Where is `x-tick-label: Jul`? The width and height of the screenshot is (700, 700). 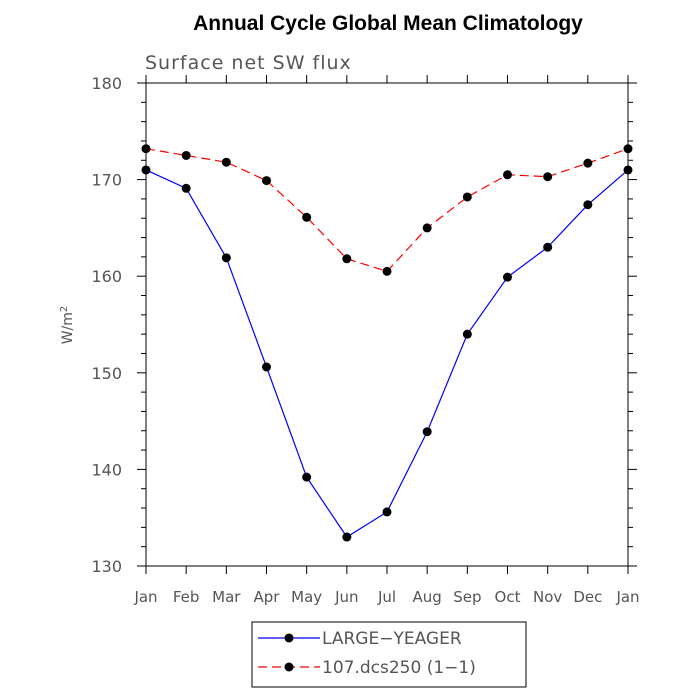 x-tick-label: Jul is located at coordinates (386, 597).